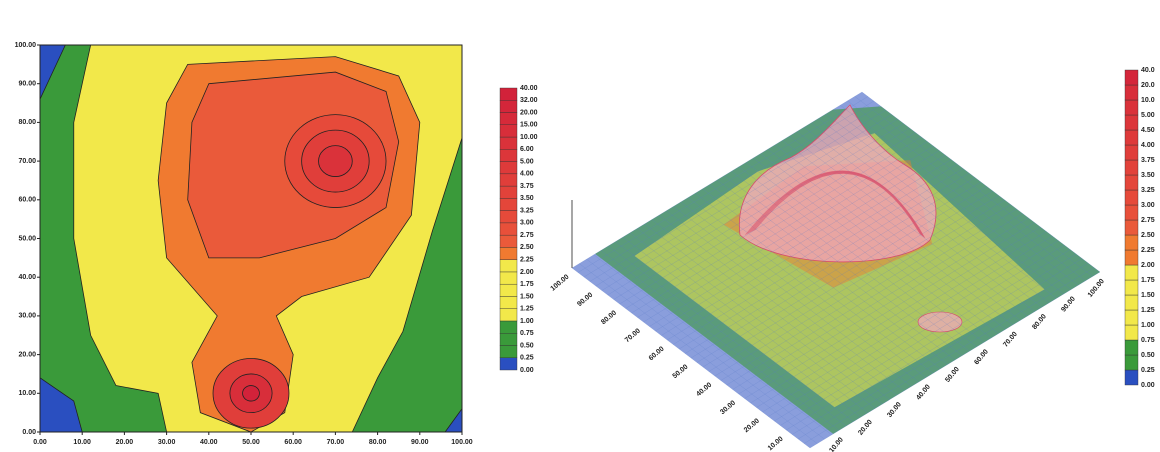  I want to click on x-tick-label: 20.00, so click(125, 442).